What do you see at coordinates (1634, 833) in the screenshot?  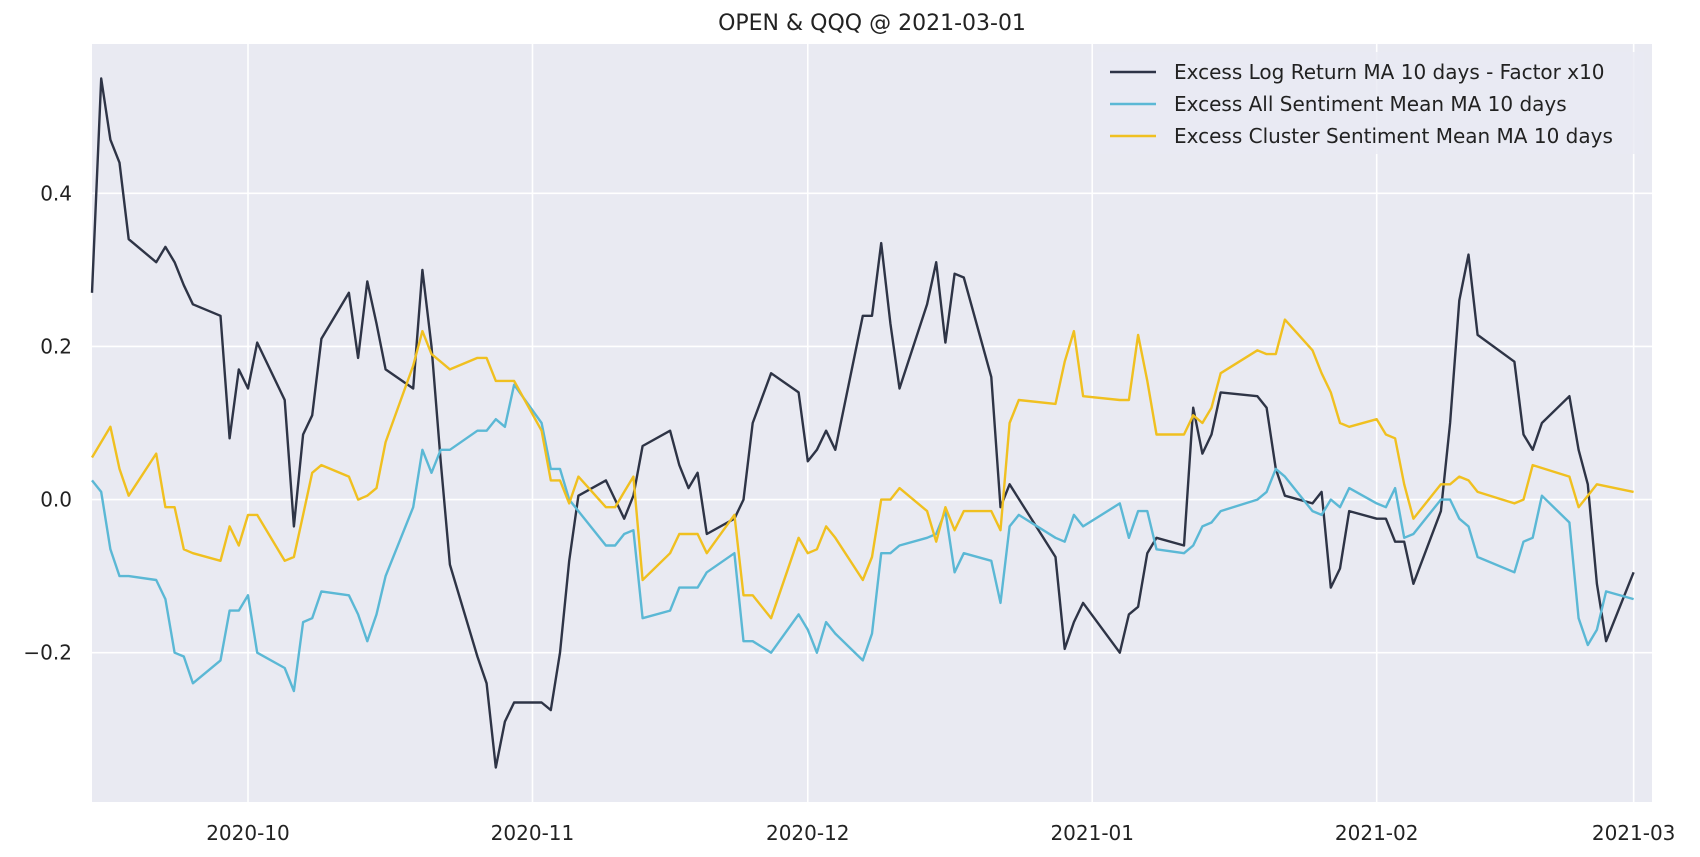 I see `x-tick-label: 2021-03` at bounding box center [1634, 833].